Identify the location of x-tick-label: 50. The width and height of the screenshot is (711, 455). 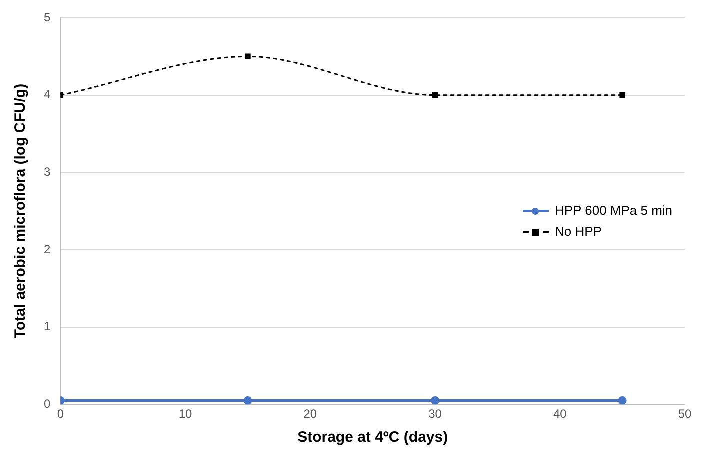
(685, 414).